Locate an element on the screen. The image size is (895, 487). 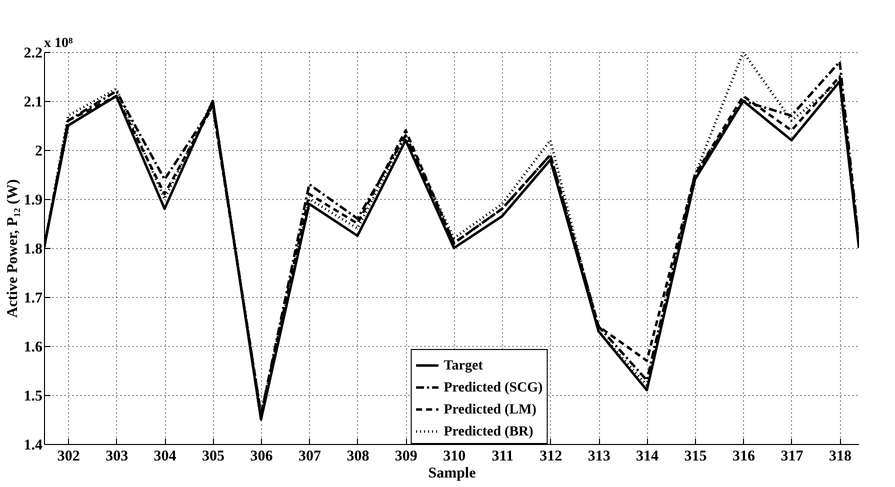
x-tick-label: 303 is located at coordinates (117, 456).